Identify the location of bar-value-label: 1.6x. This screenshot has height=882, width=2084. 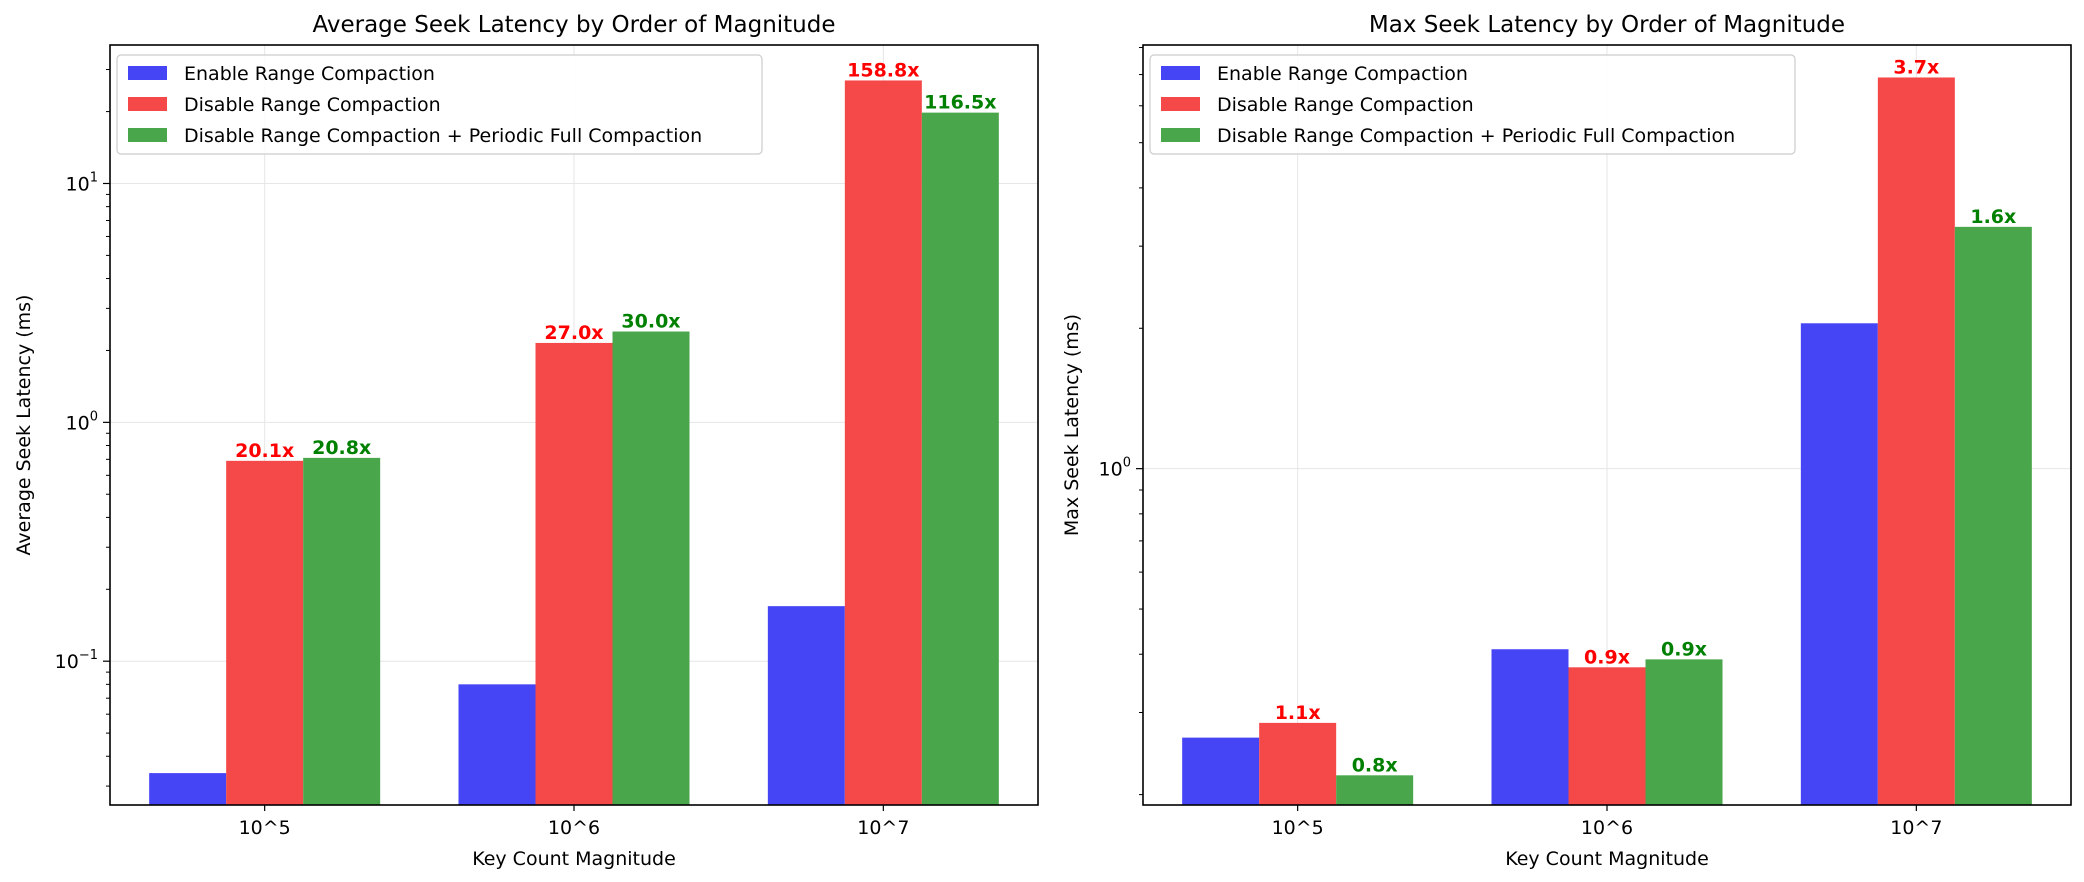
(1993, 217).